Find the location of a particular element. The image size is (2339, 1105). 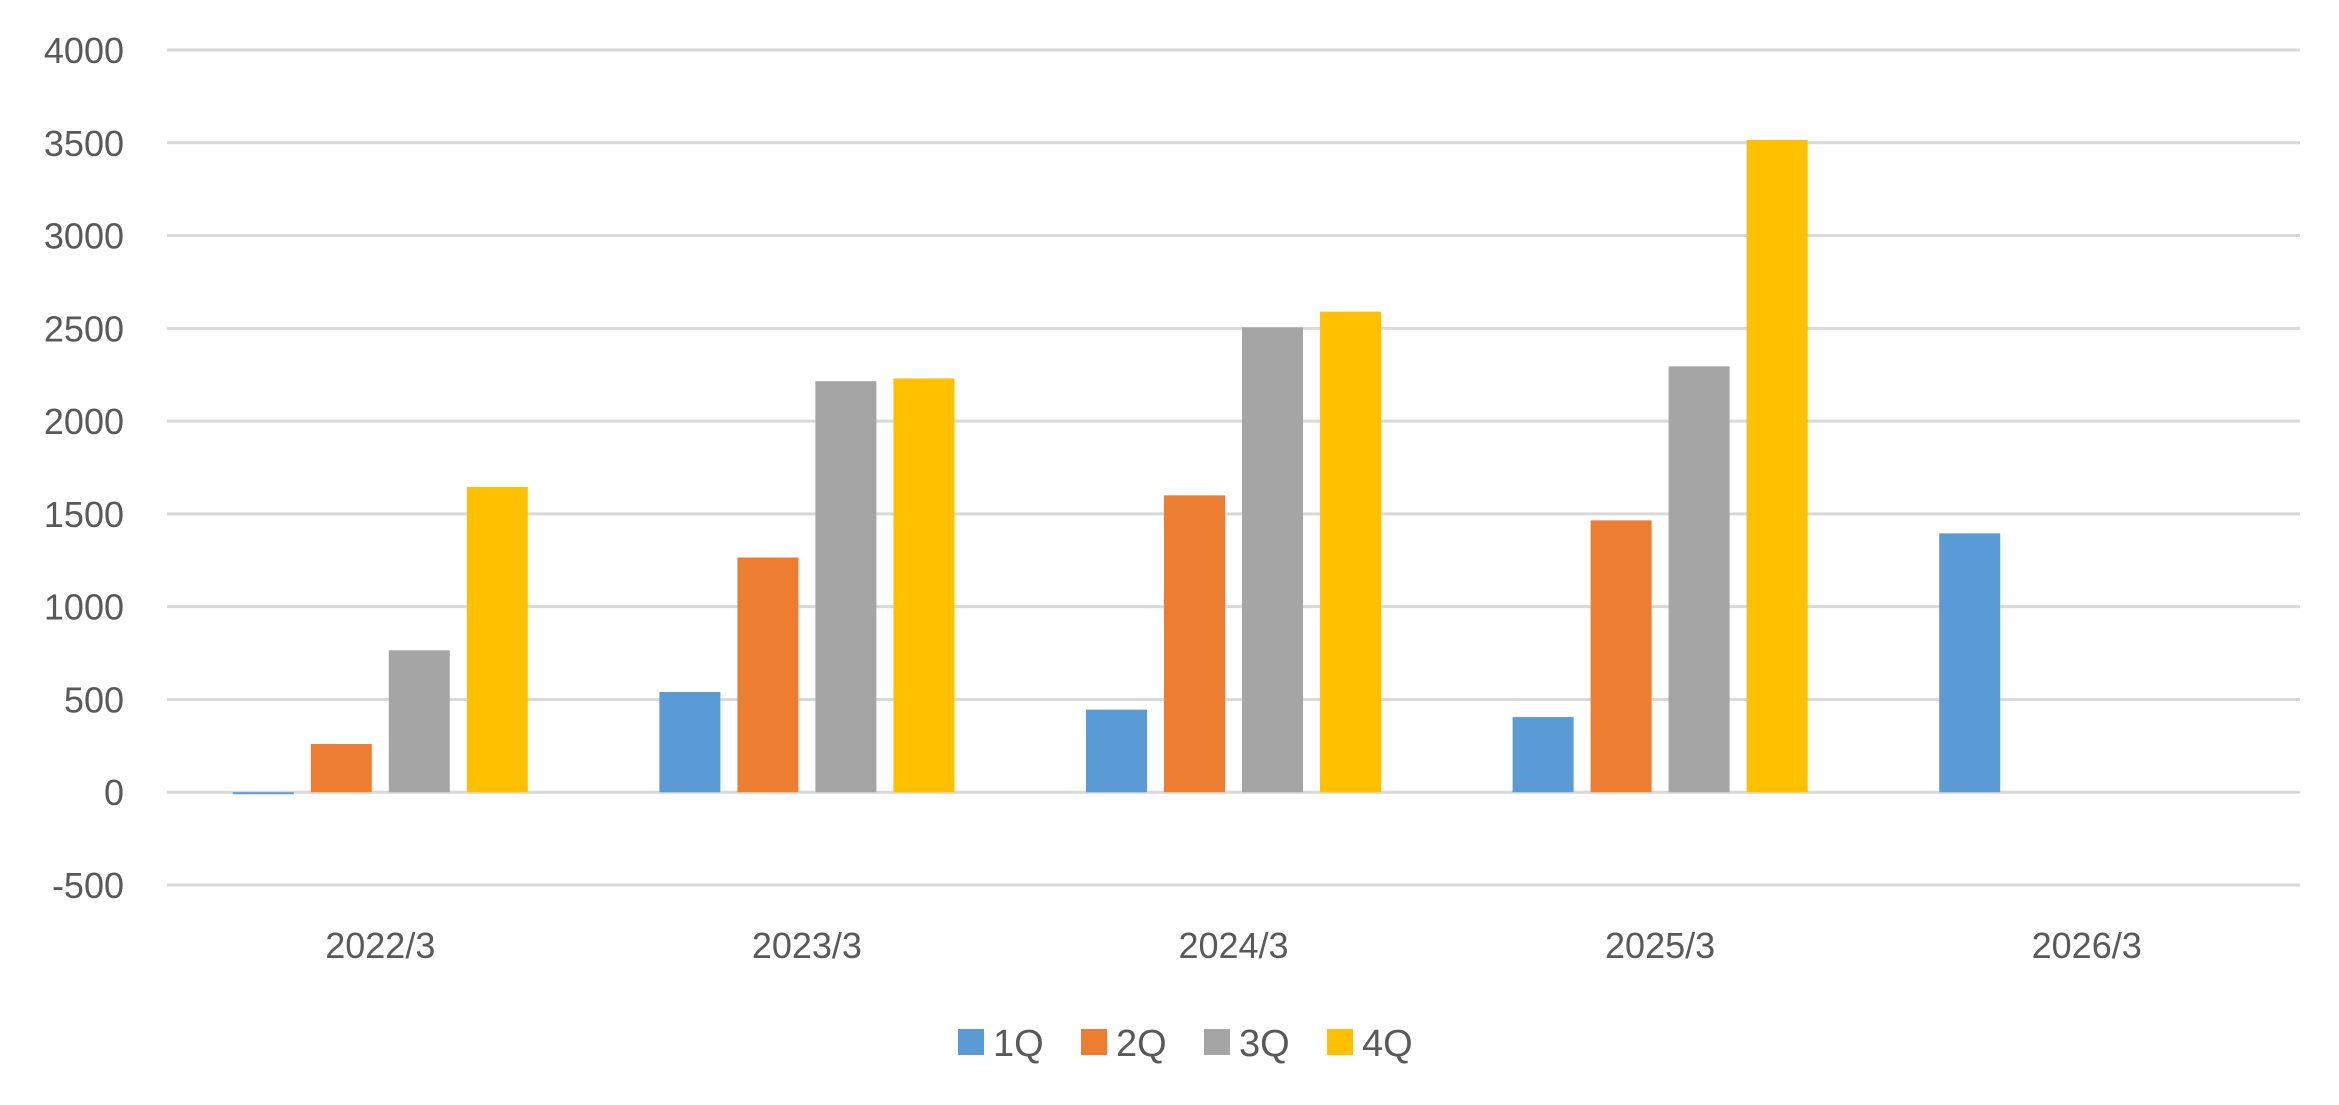

x-tick-label: 2026/3 is located at coordinates (2087, 945).